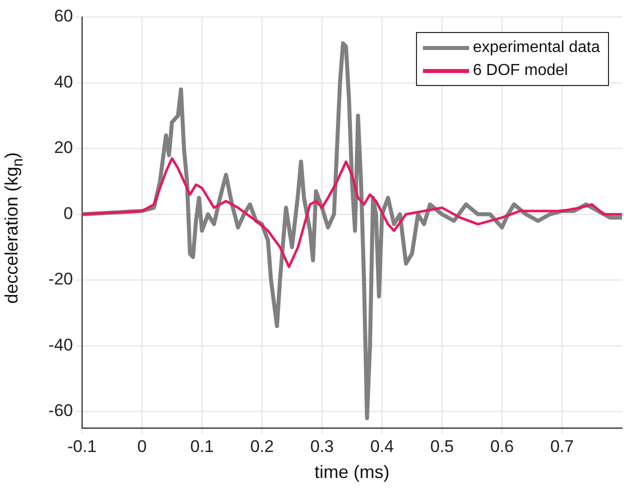 The height and width of the screenshot is (494, 624). I want to click on x-tick-label: -0.1, so click(82, 446).